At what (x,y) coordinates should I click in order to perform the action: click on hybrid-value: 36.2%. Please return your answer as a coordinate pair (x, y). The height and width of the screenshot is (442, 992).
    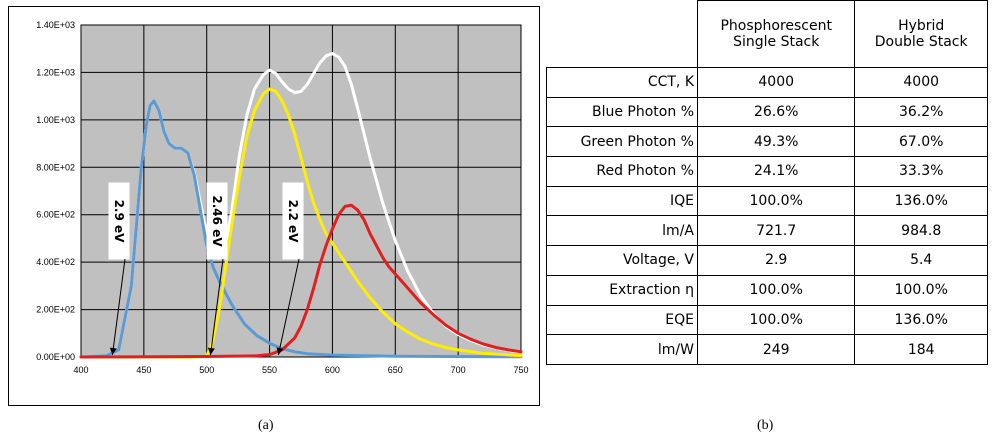
    Looking at the image, I should click on (921, 112).